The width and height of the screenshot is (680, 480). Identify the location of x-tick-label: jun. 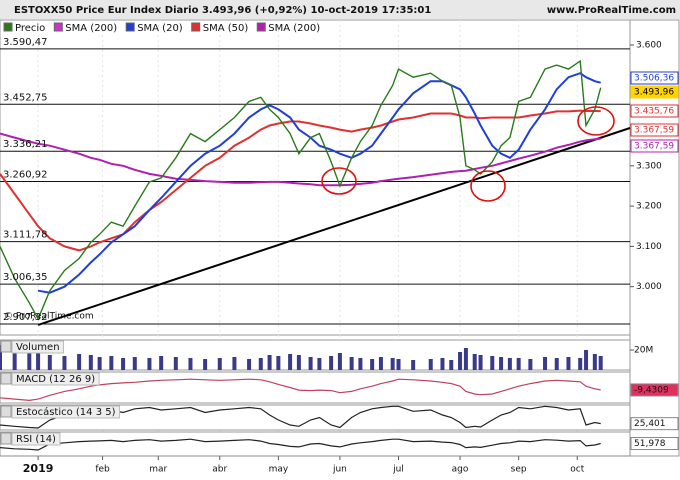
(339, 470).